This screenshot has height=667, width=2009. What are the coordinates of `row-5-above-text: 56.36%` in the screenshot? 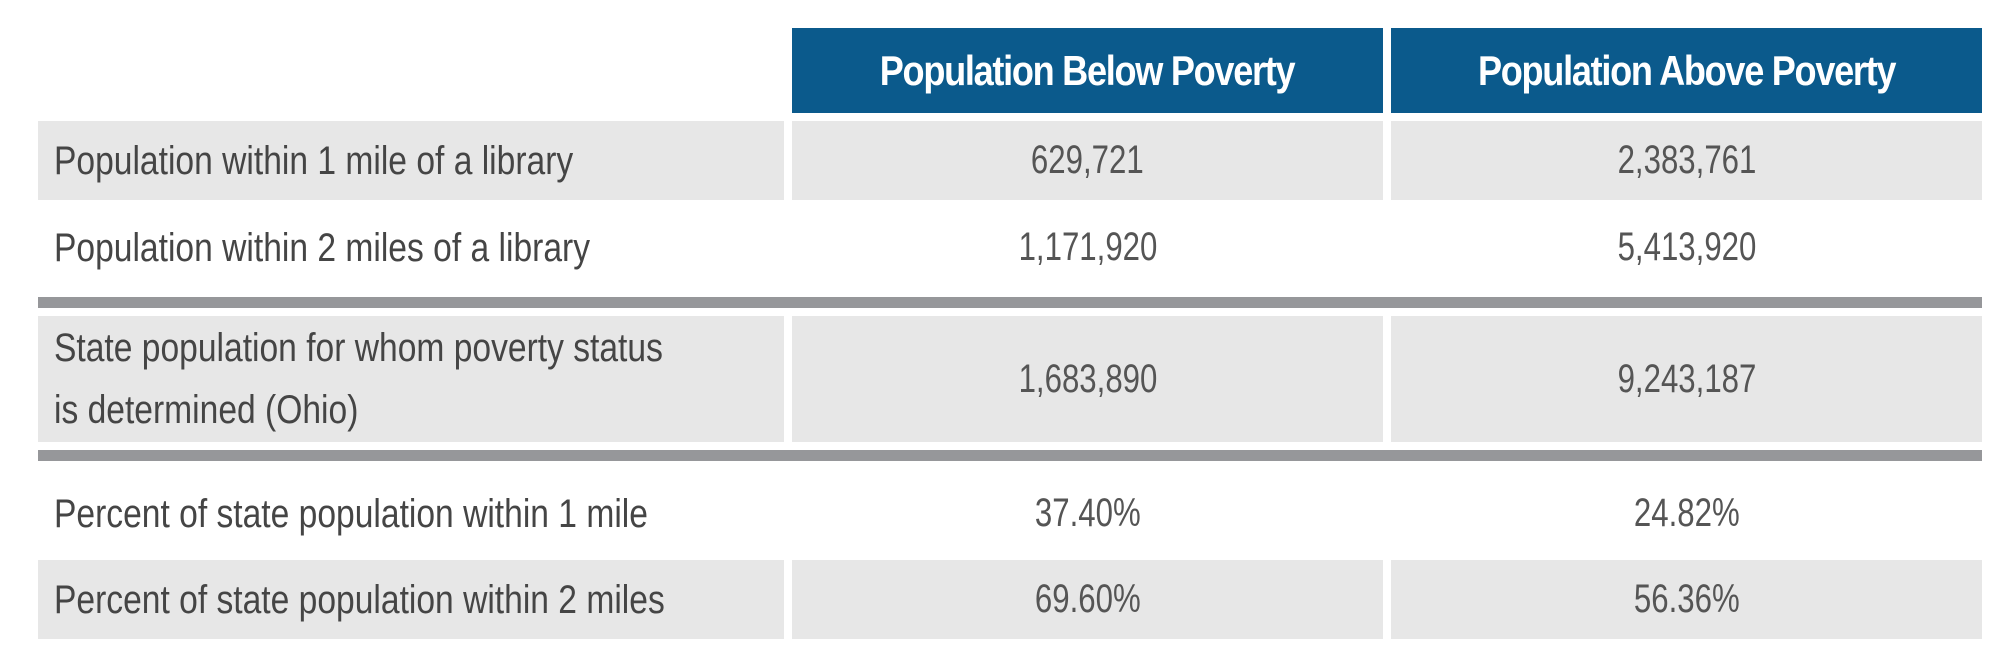 It's located at (1686, 599).